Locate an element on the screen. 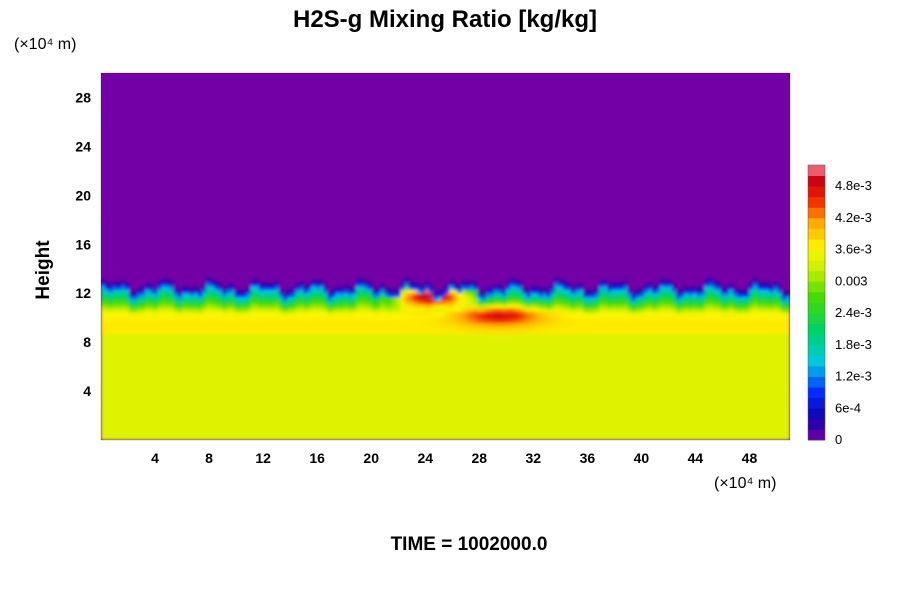  x-tick-label: 24 is located at coordinates (425, 458).